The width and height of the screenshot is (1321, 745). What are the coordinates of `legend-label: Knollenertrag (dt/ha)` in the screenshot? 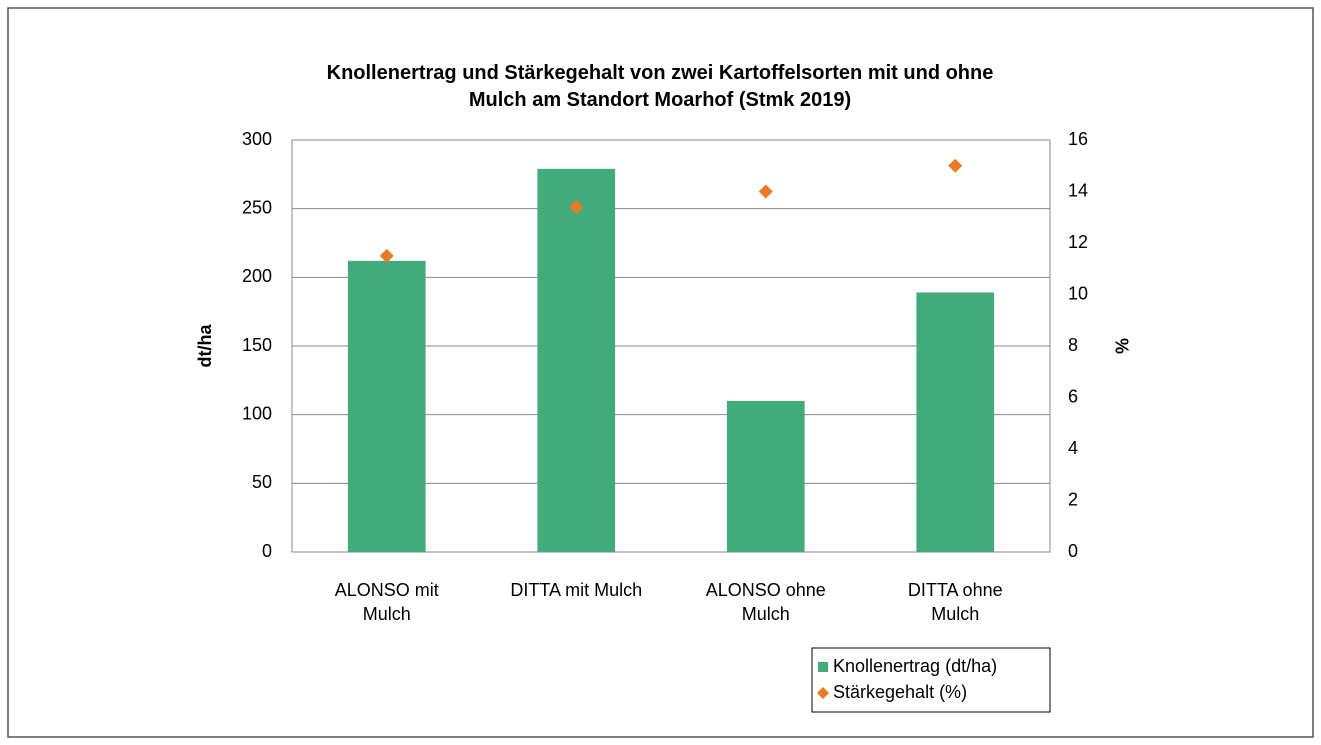 It's located at (915, 666).